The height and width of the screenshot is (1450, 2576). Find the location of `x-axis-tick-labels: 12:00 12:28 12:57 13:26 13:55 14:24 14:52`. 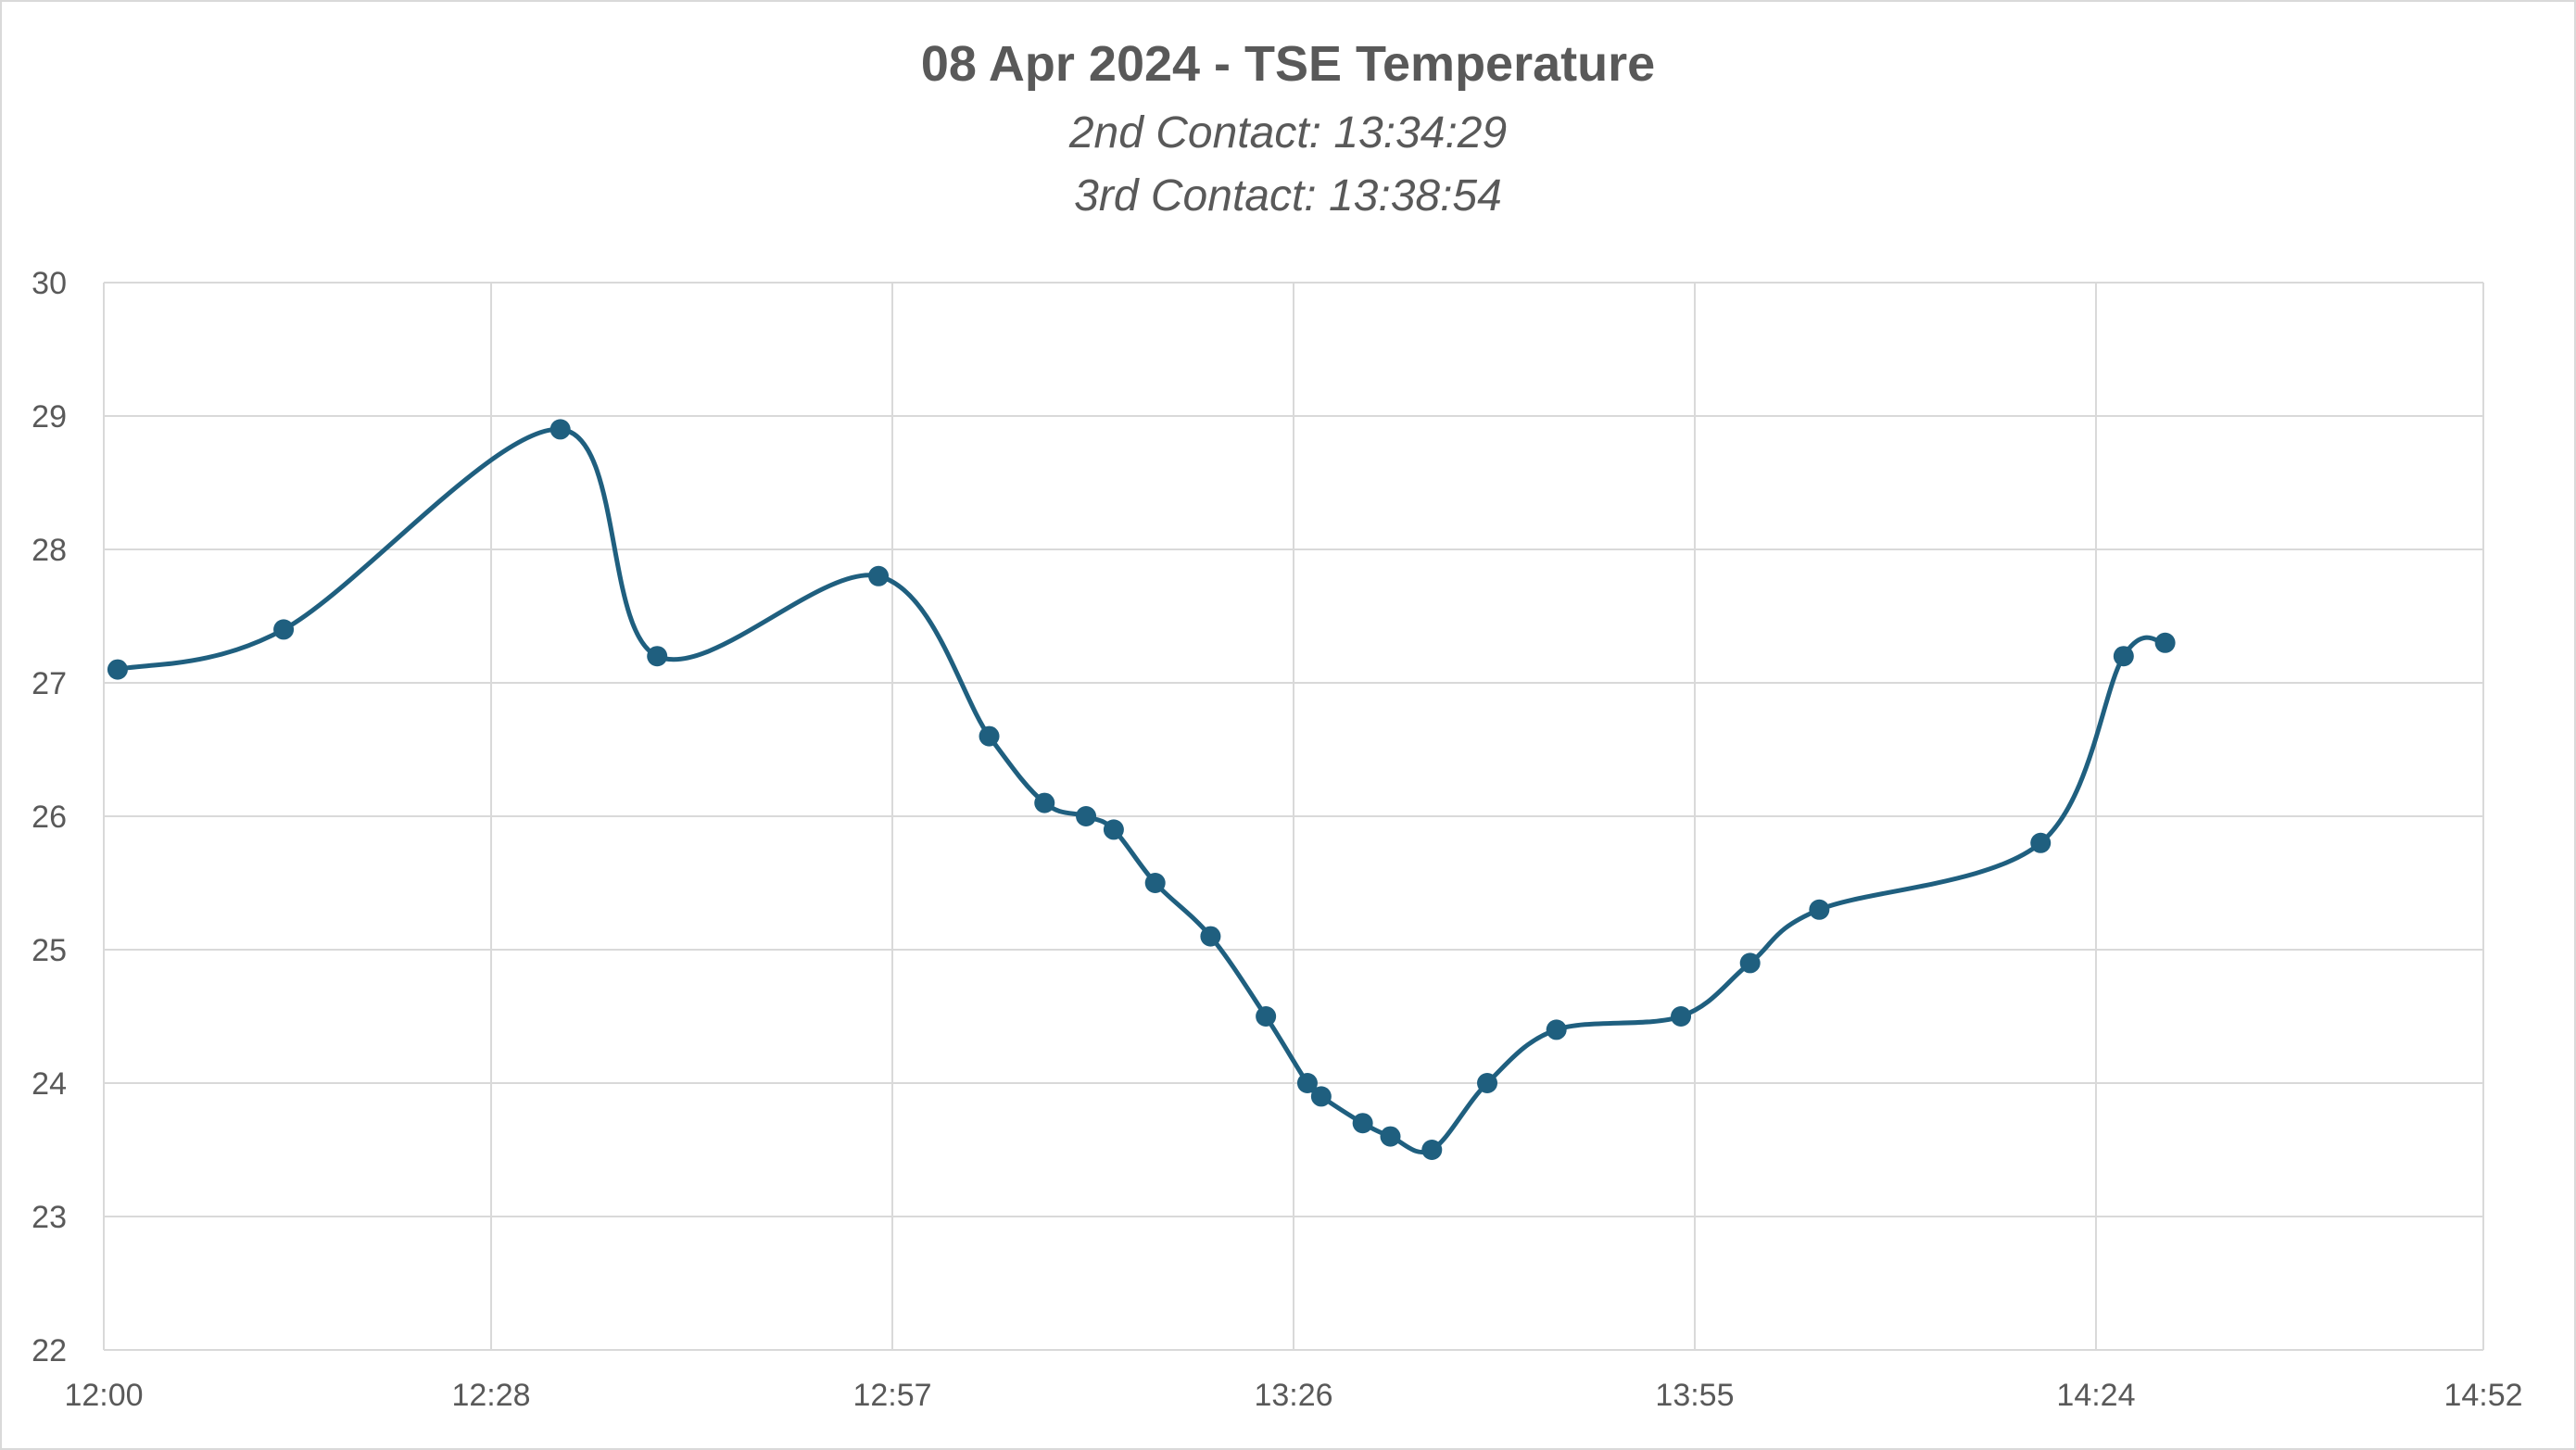

x-axis-tick-labels: 12:00 12:28 12:57 13:26 13:55 14:24 14:52 is located at coordinates (1293, 1396).